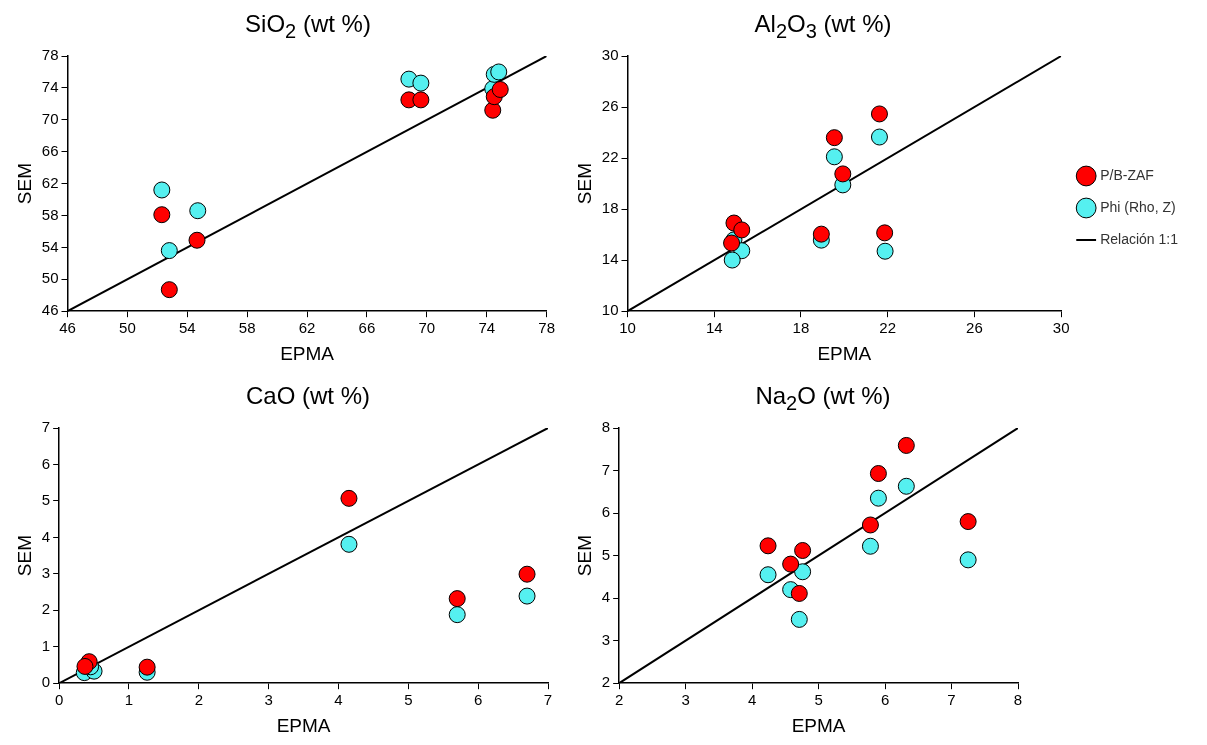  I want to click on y-tick-label: 50, so click(50, 278).